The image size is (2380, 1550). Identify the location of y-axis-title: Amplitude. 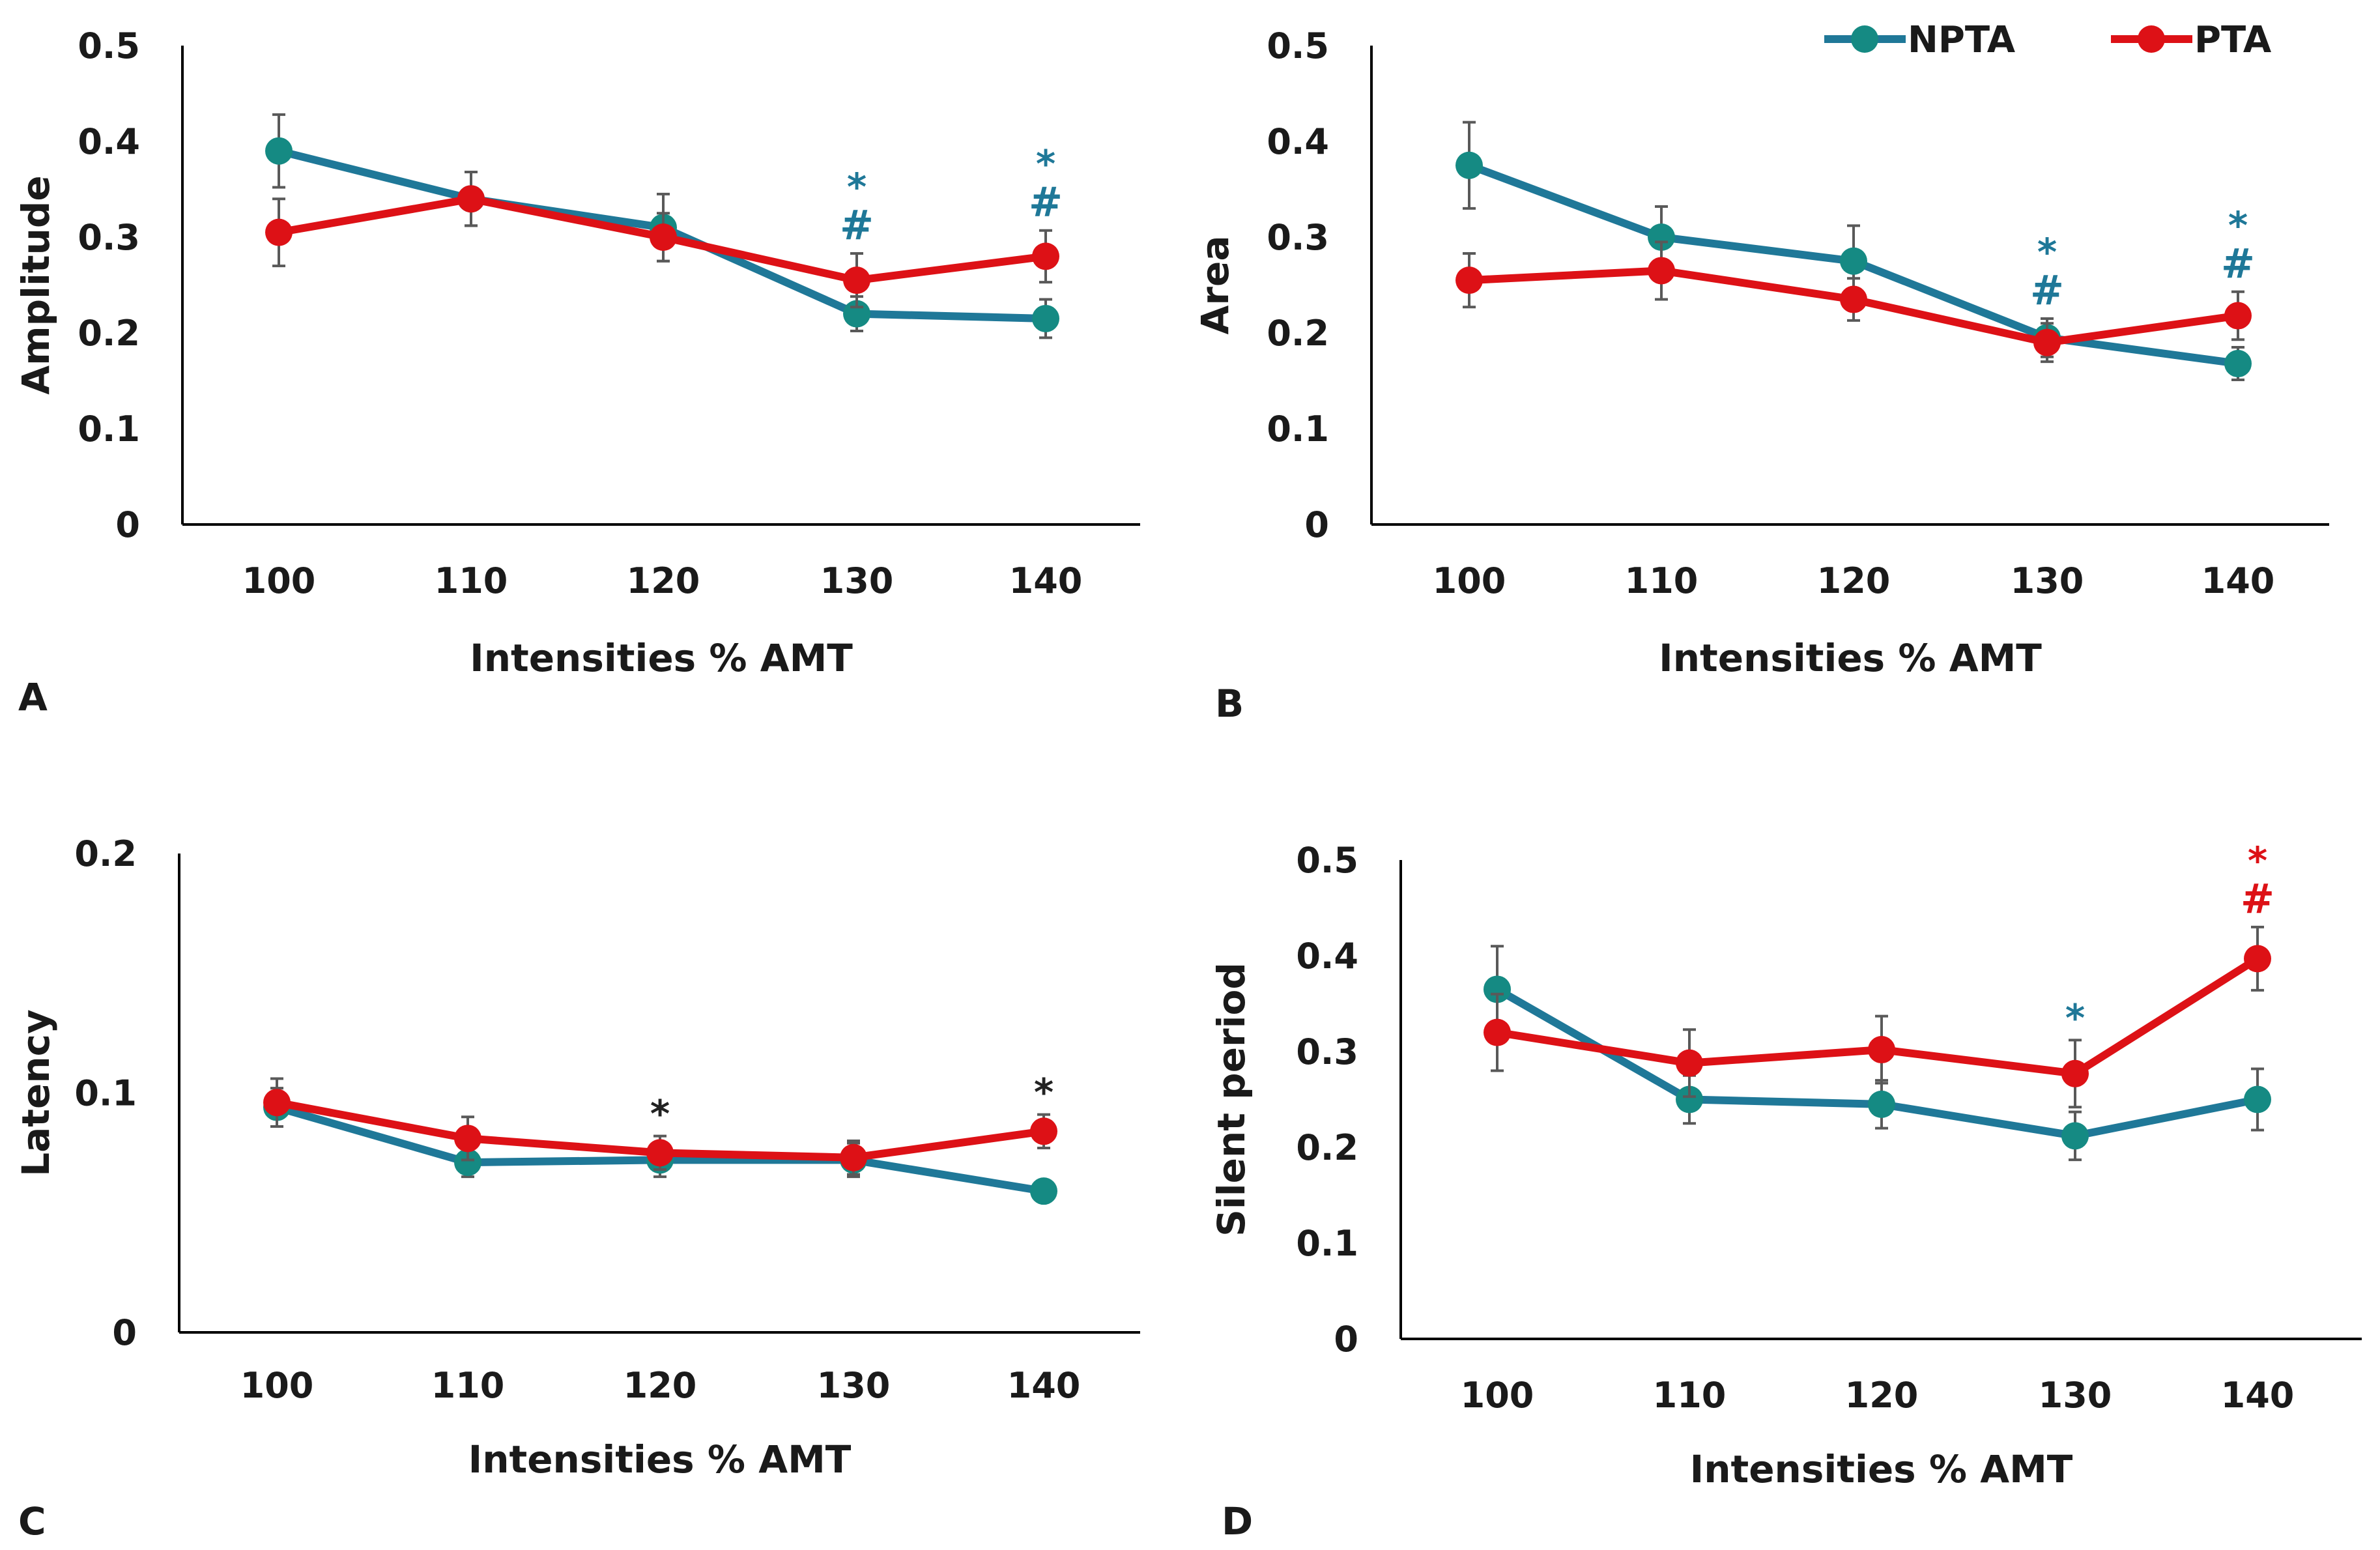
(36, 284).